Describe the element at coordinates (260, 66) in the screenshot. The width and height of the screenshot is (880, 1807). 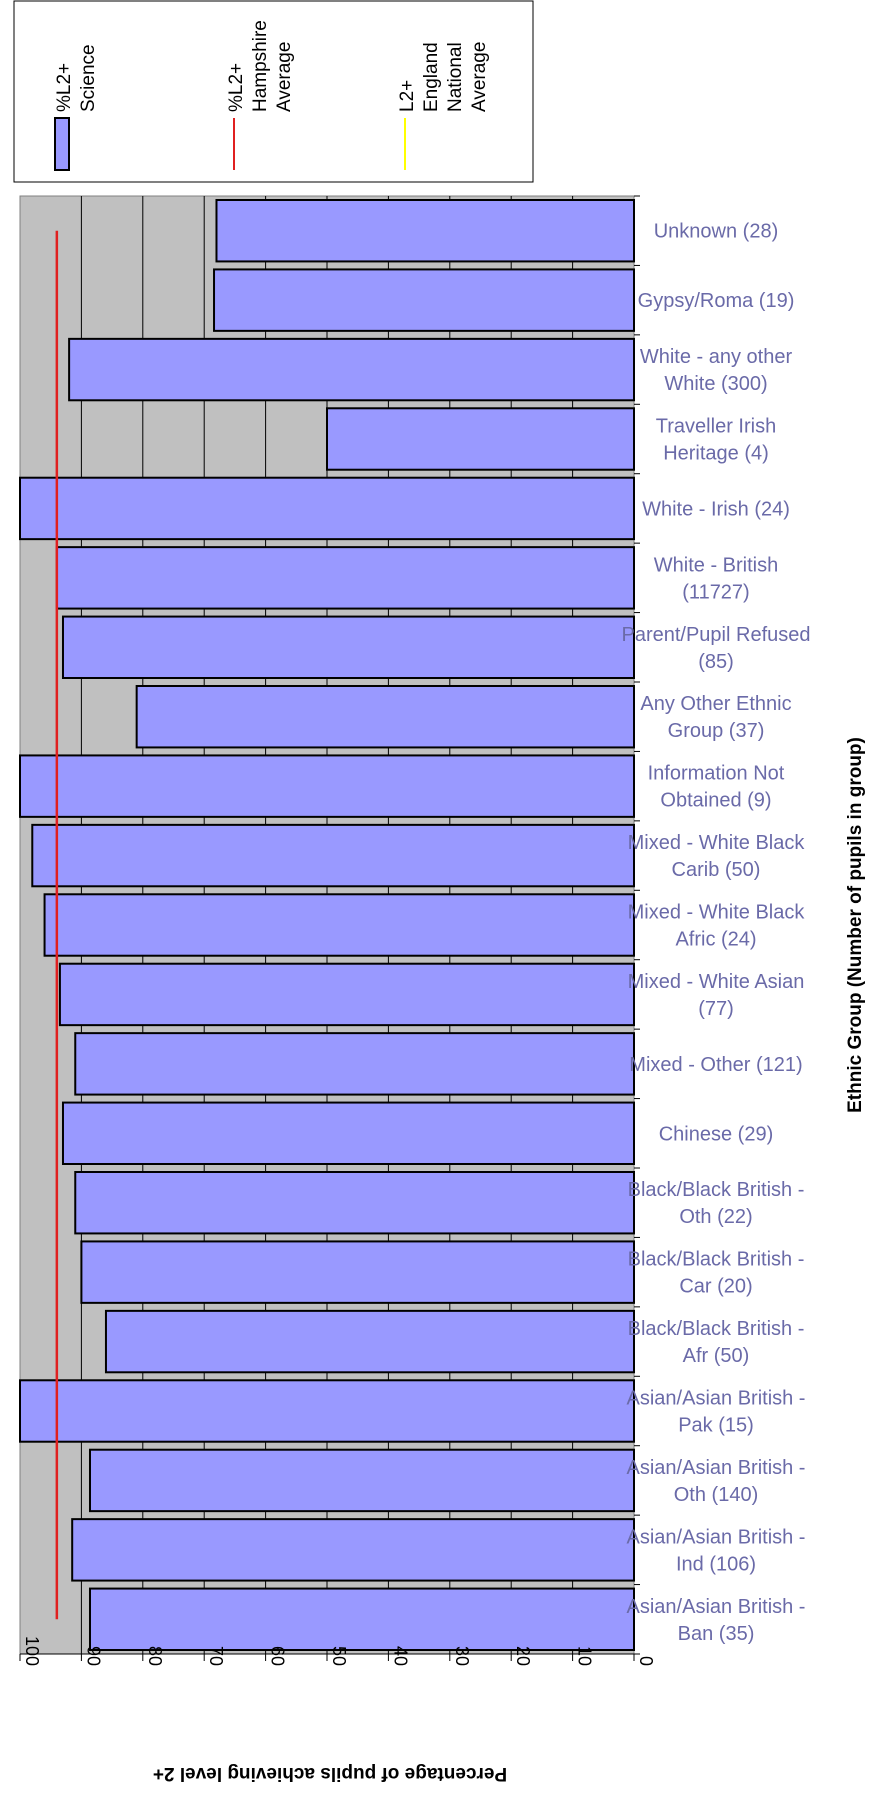
I see `legend-label: Hampshire` at that location.